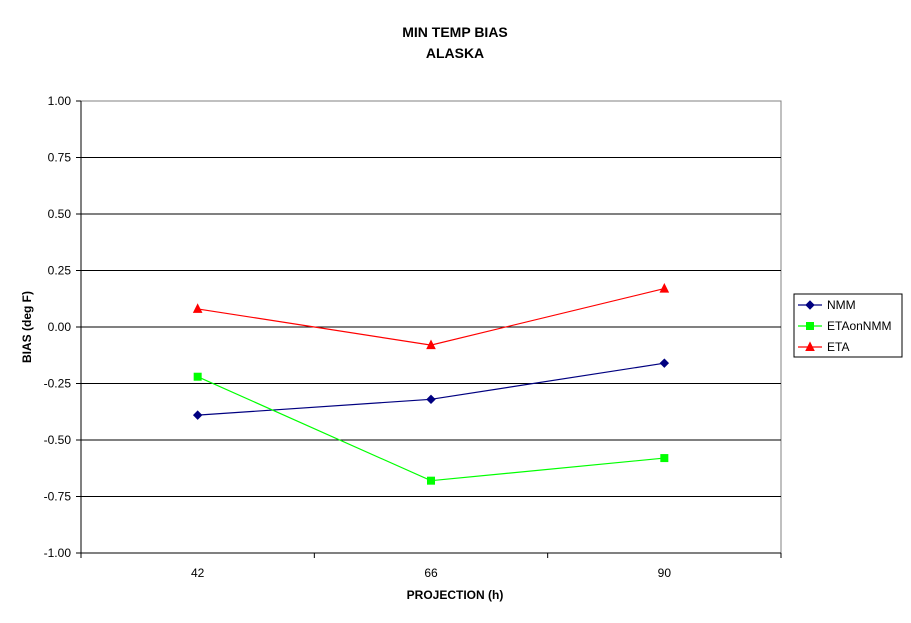 This screenshot has width=911, height=623. Describe the element at coordinates (60, 327) in the screenshot. I see `y-tick-label: 0.00` at that location.